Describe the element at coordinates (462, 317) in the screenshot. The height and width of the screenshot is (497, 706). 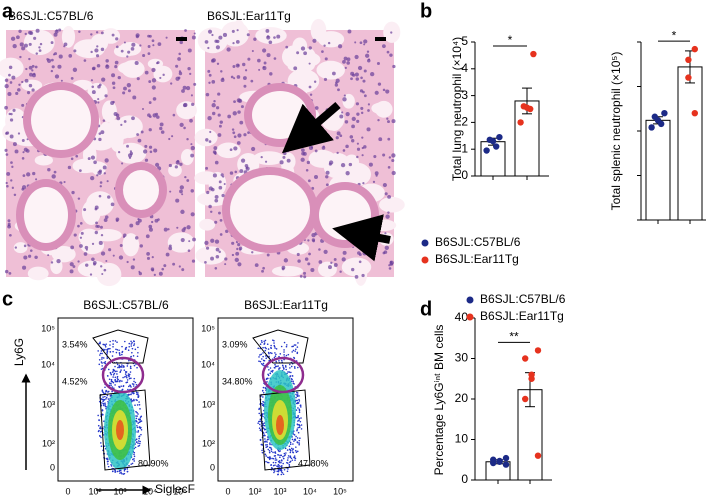
I see `y-tick-label: 40` at that location.